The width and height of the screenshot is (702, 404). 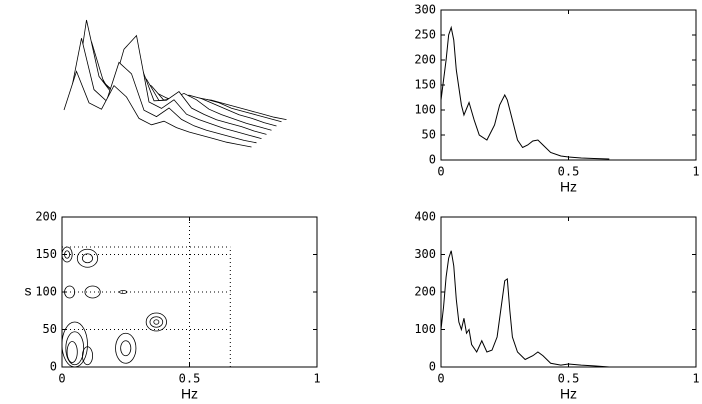 I want to click on y-tick-label: 400, so click(x=425, y=217).